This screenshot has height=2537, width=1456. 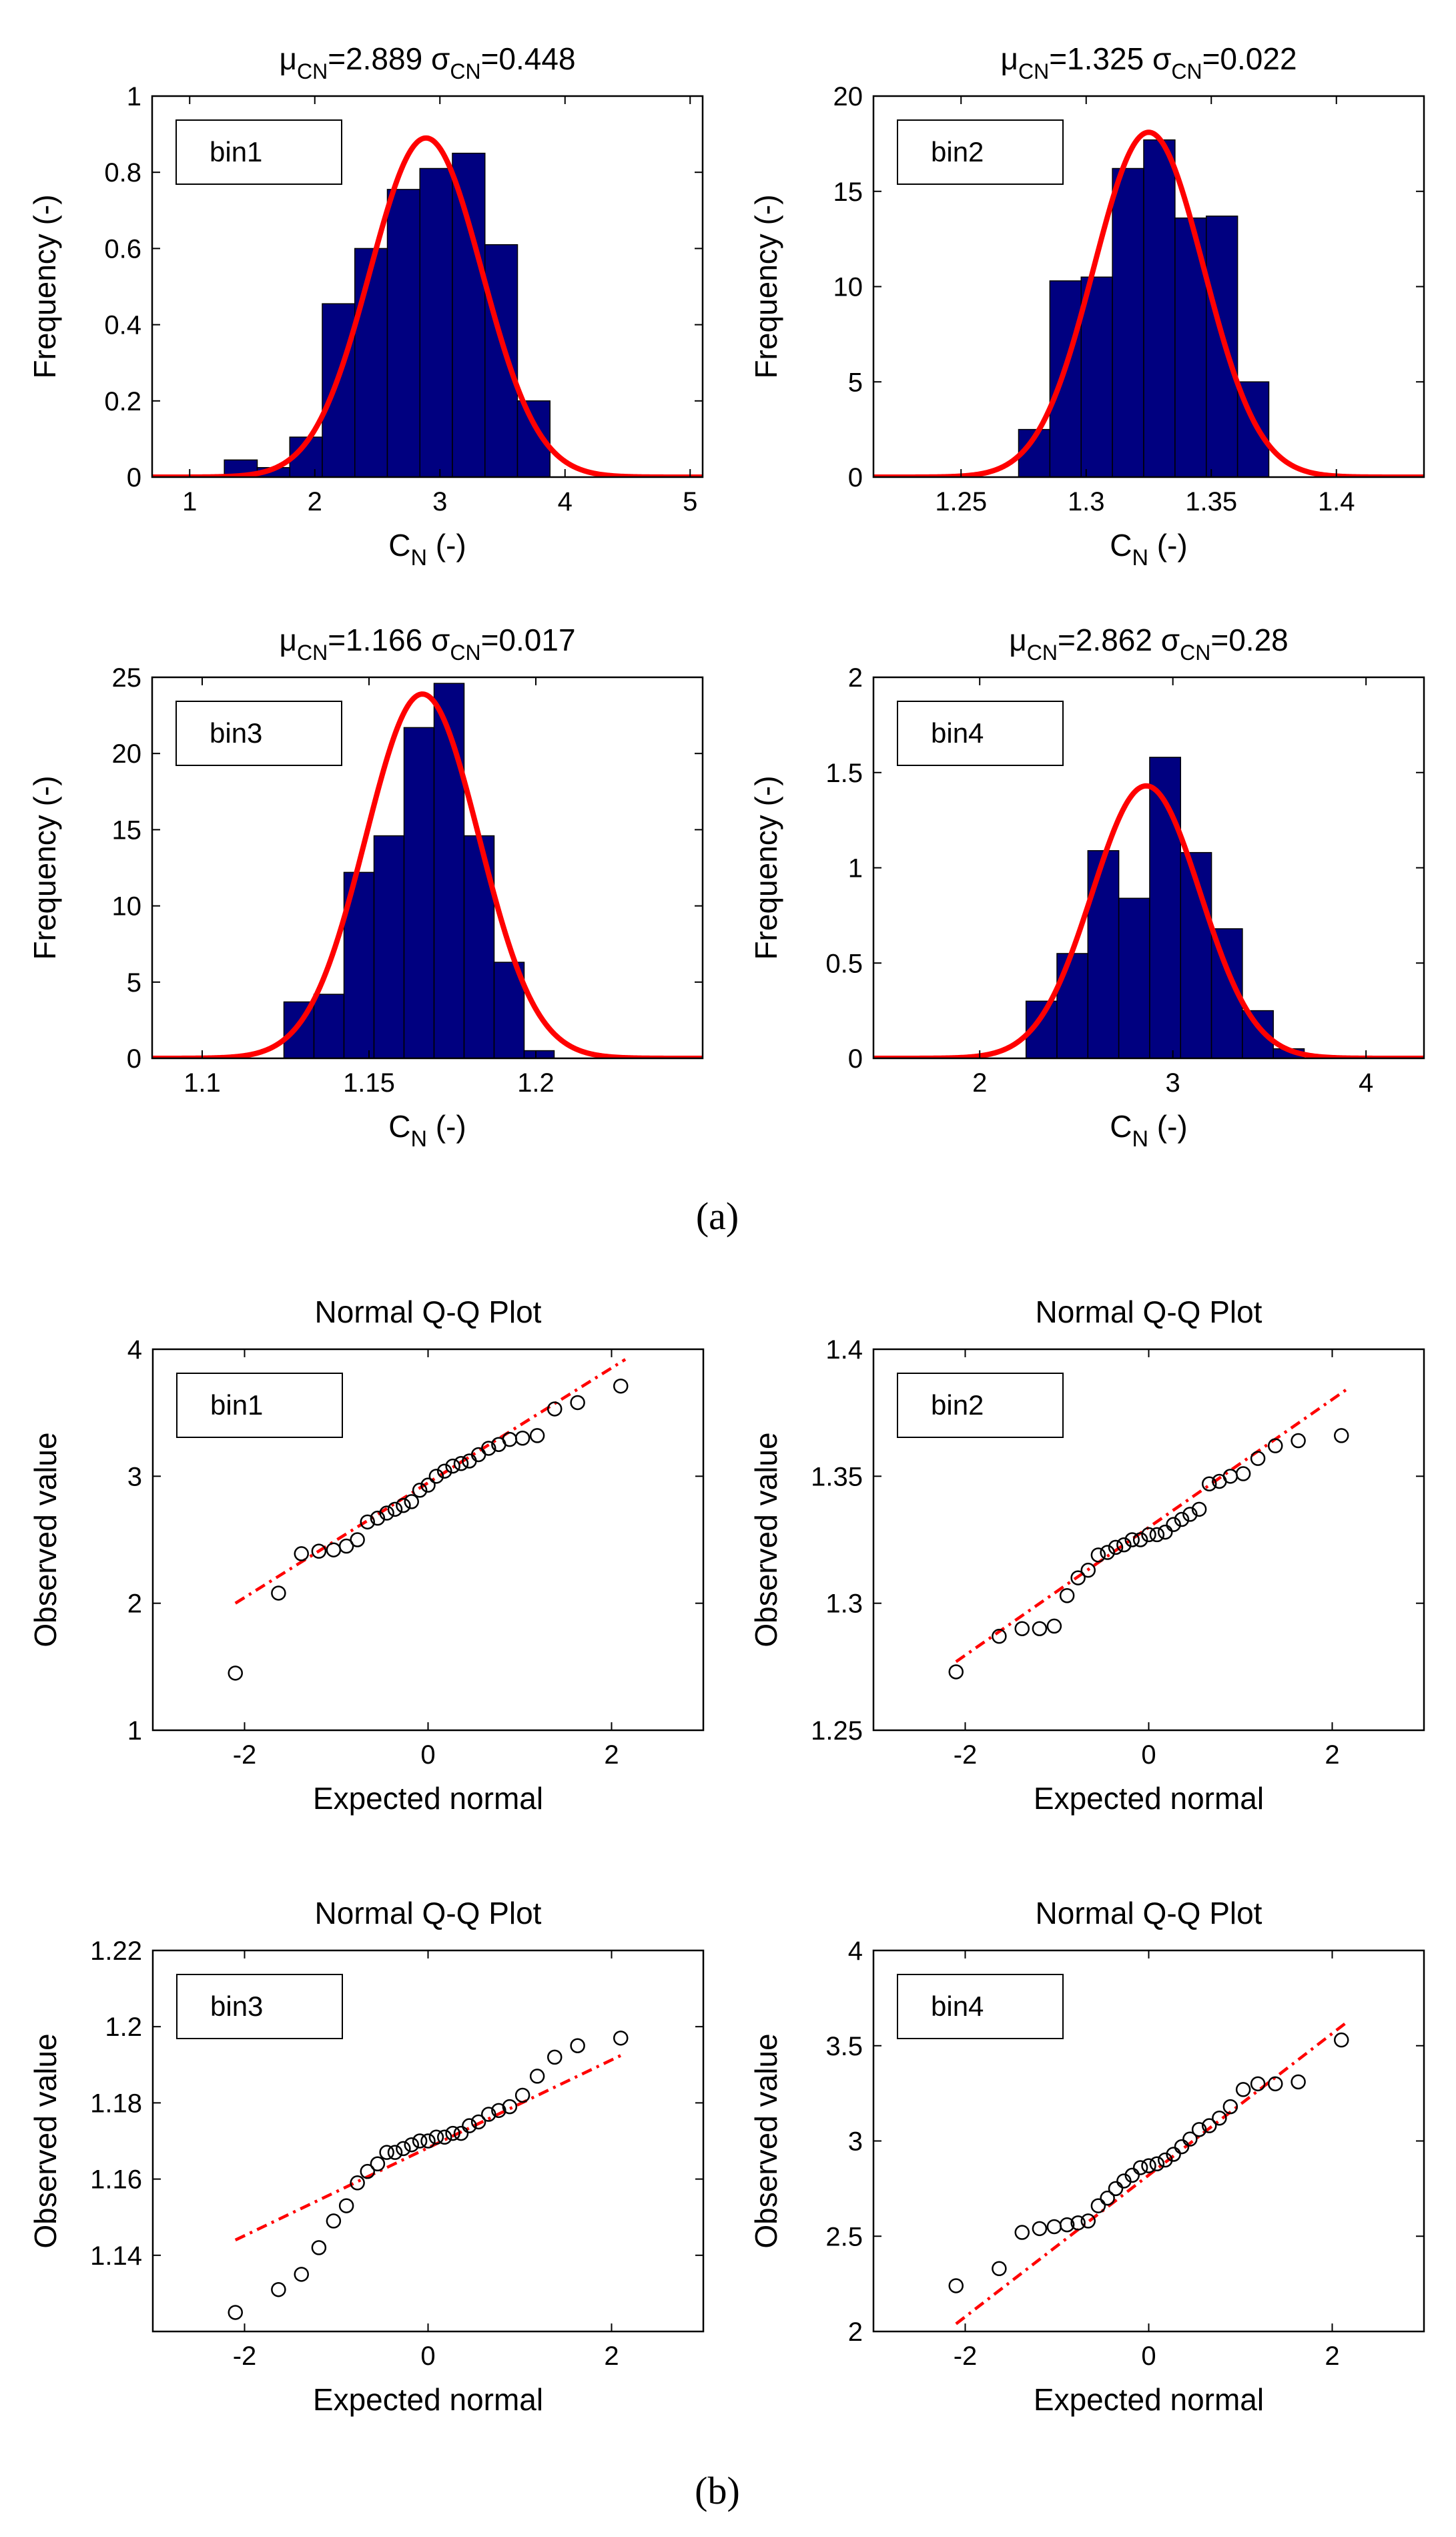 I want to click on y-axis-label: Frequency (-), so click(x=44, y=867).